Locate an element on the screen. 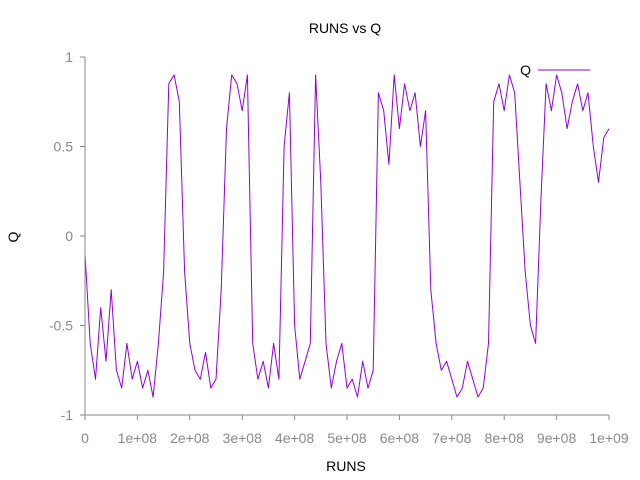 The image size is (640, 480). x-tick-label: 7e+08 is located at coordinates (452, 438).